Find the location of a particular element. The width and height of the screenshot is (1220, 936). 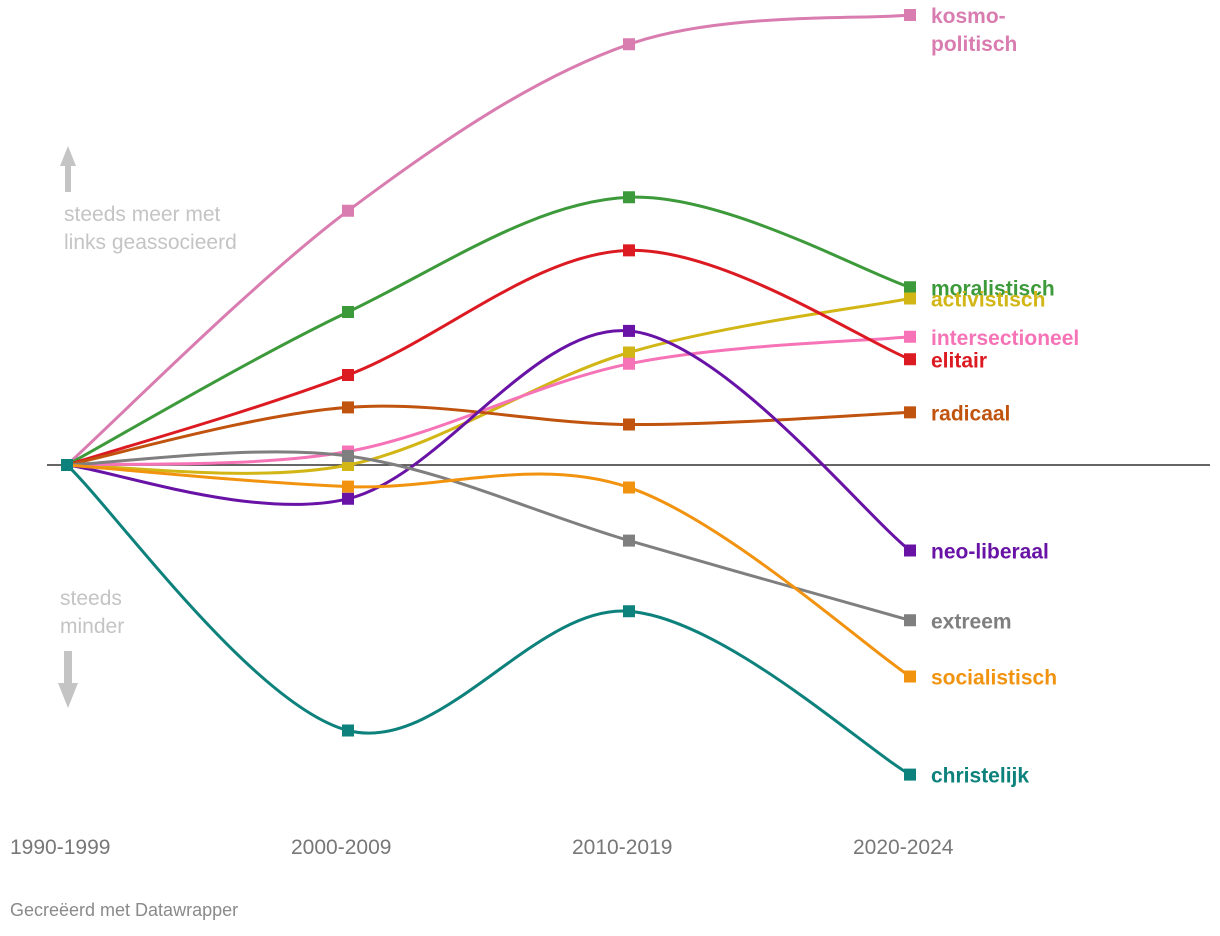

annotation-down-line: steeds is located at coordinates (91, 598).